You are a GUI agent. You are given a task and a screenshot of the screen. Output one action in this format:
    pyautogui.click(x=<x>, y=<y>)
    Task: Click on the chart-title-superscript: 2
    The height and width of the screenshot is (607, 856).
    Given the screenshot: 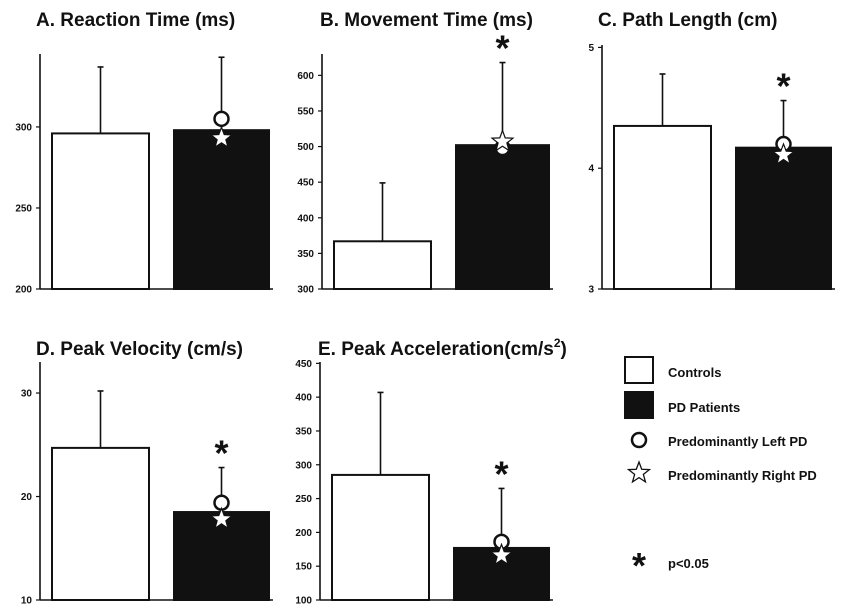 What is the action you would take?
    pyautogui.click(x=557, y=343)
    